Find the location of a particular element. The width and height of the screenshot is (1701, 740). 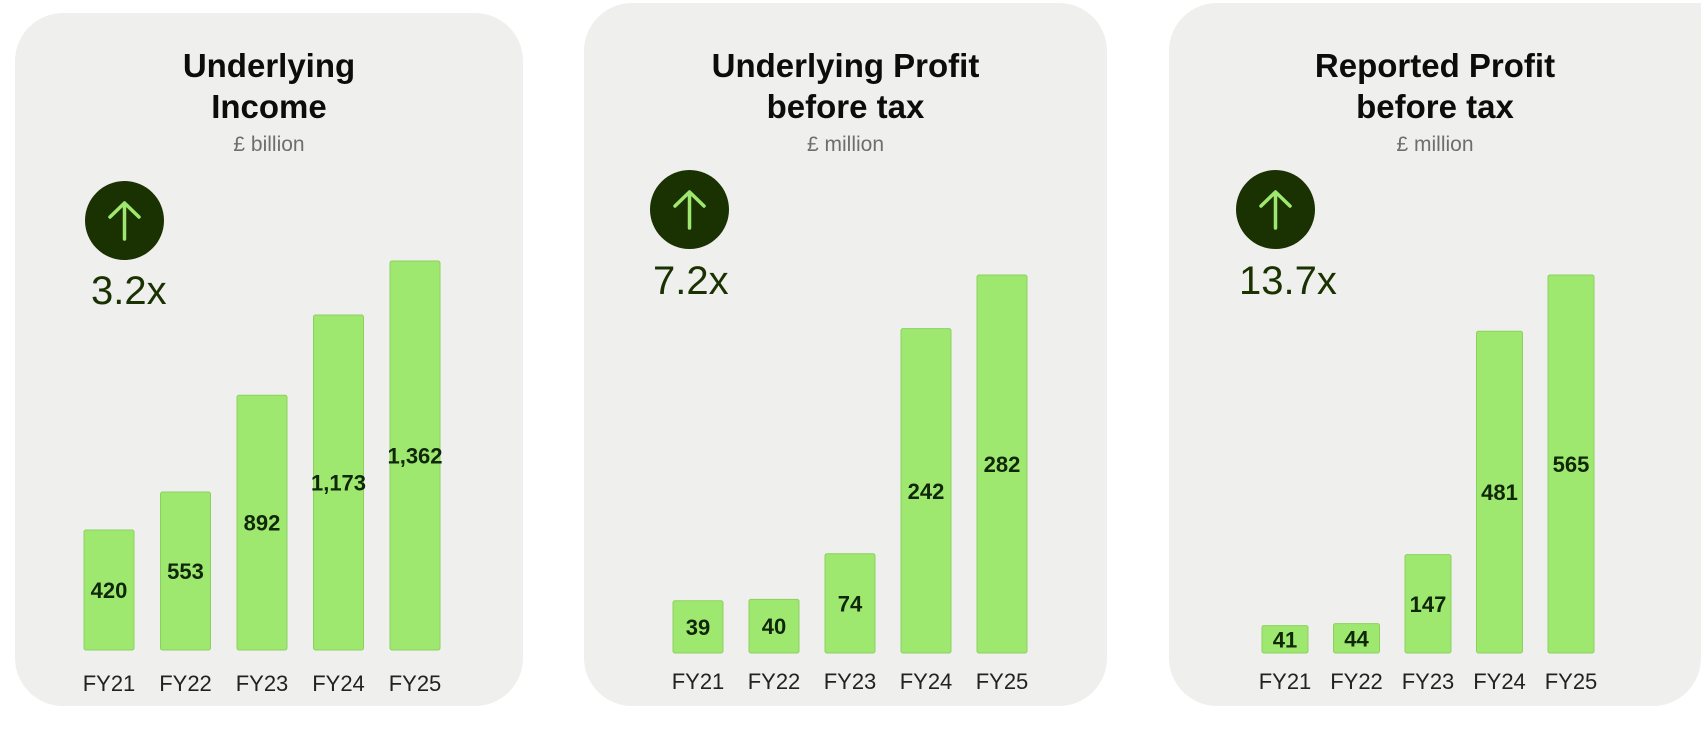

bar-chart: 420 FY21 553 FY22 892 FY23 1,173 FY24 1,362 FY25 is located at coordinates (263, 478).